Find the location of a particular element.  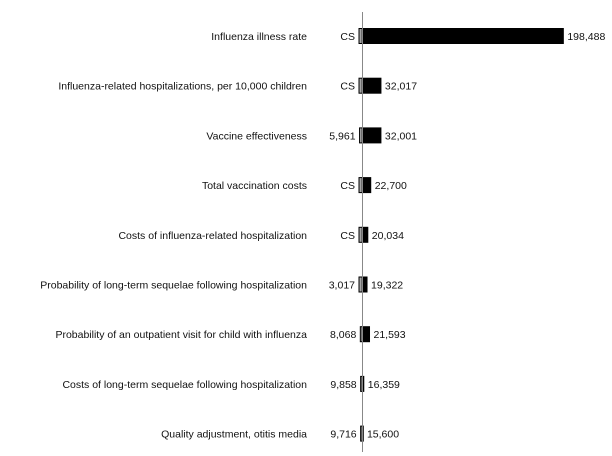

parameter-label: Quality adjustment, otitis media is located at coordinates (234, 435).